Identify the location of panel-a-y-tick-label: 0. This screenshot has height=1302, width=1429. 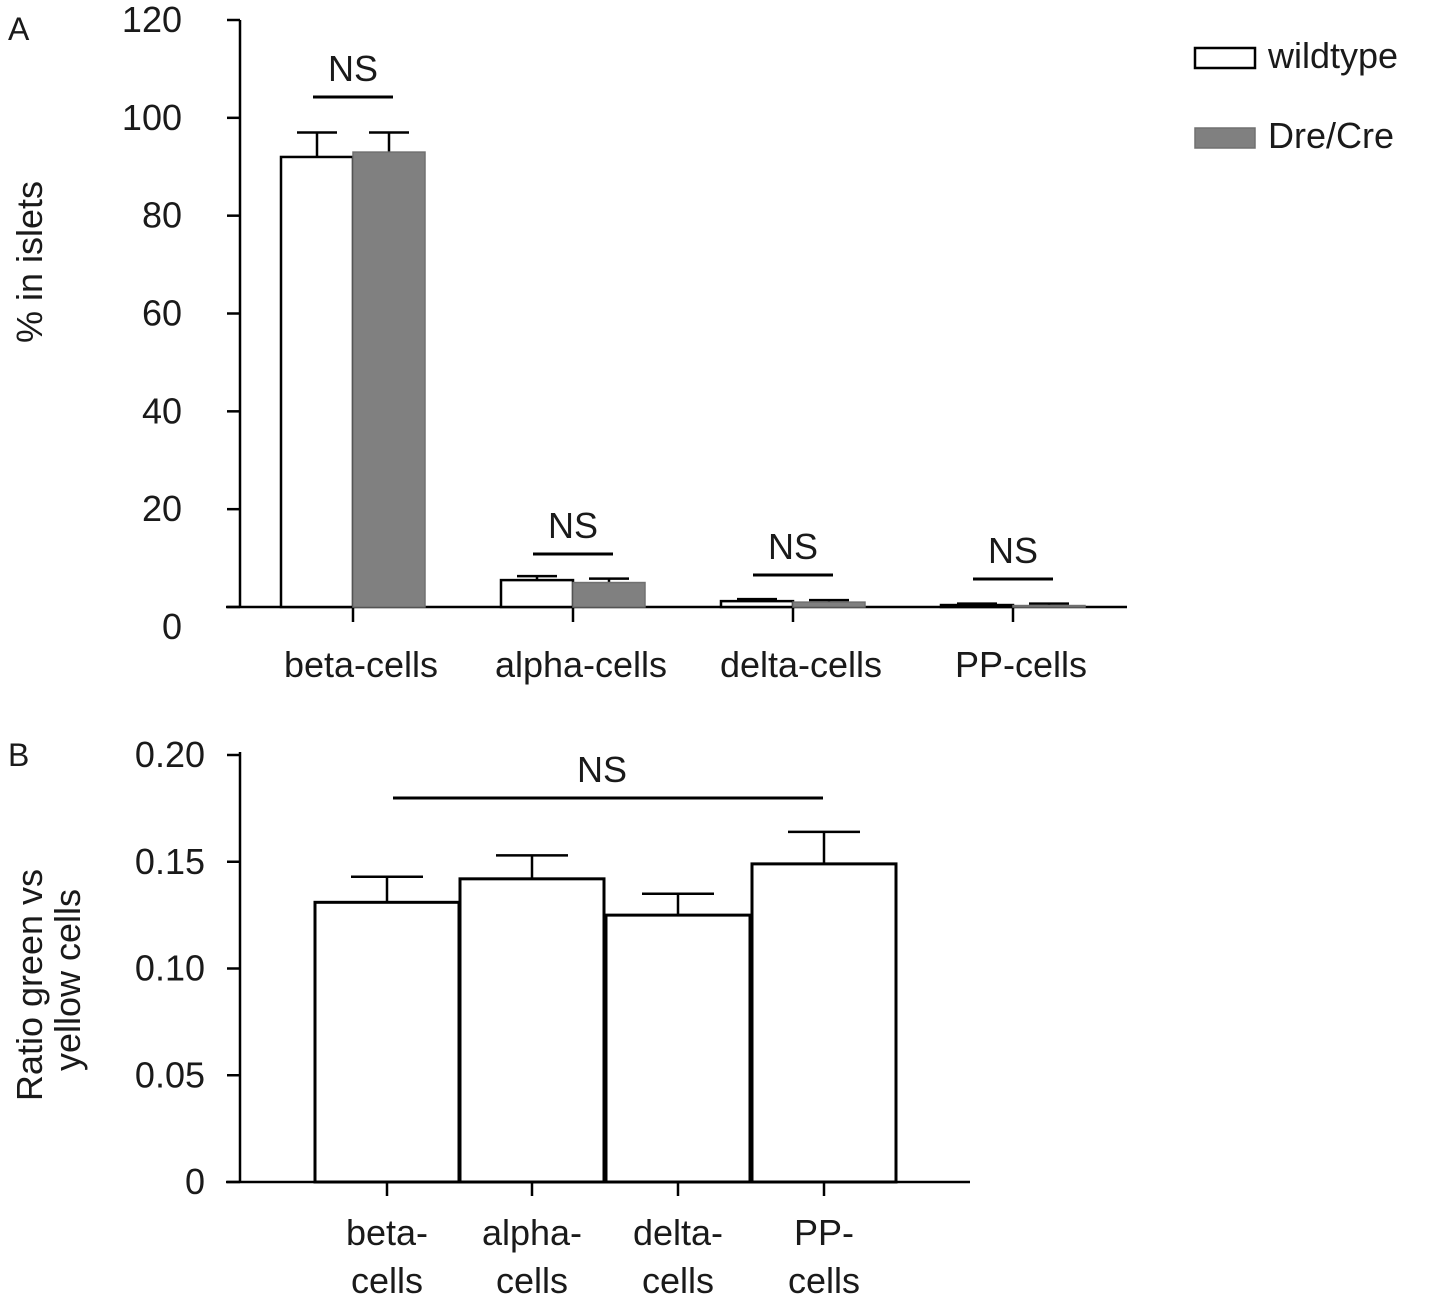
(172, 626).